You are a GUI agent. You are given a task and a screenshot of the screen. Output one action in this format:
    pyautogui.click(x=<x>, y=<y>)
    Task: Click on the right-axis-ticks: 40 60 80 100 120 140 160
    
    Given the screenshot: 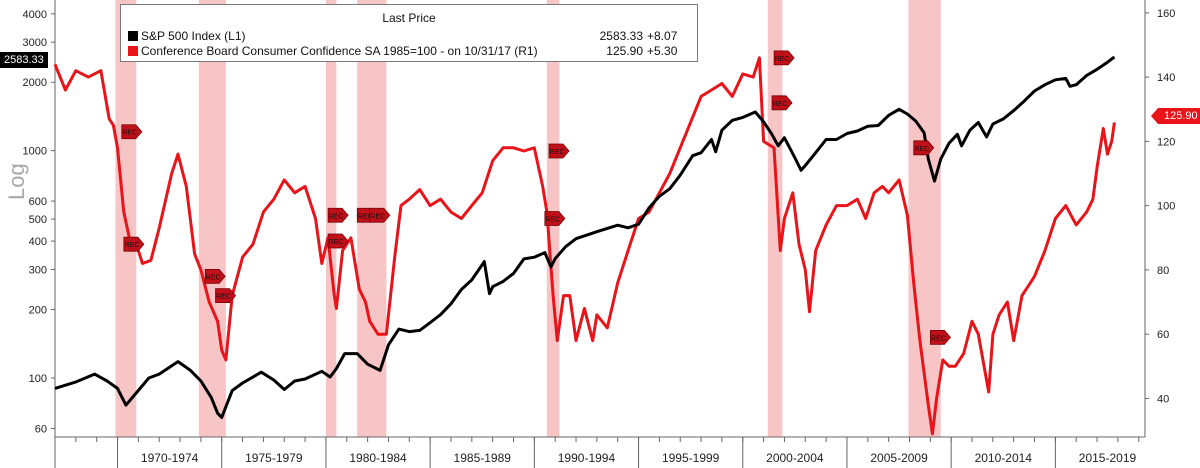 What is the action you would take?
    pyautogui.click(x=1160, y=206)
    